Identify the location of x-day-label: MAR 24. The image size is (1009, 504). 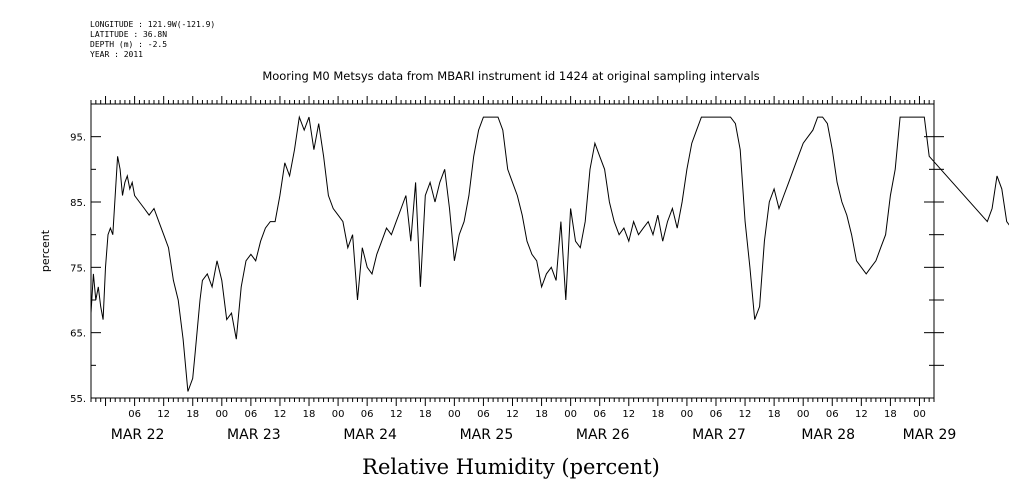
(370, 435).